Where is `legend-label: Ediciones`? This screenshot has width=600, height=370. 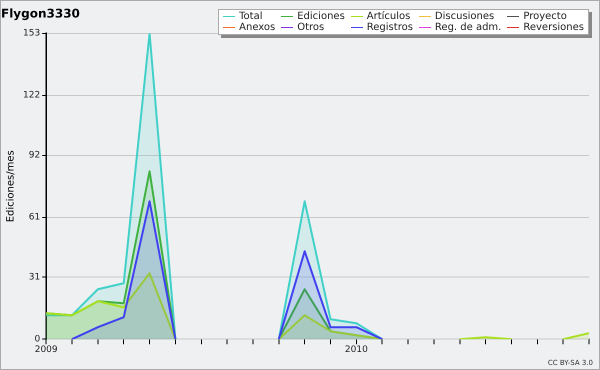
legend-label: Ediciones is located at coordinates (321, 16).